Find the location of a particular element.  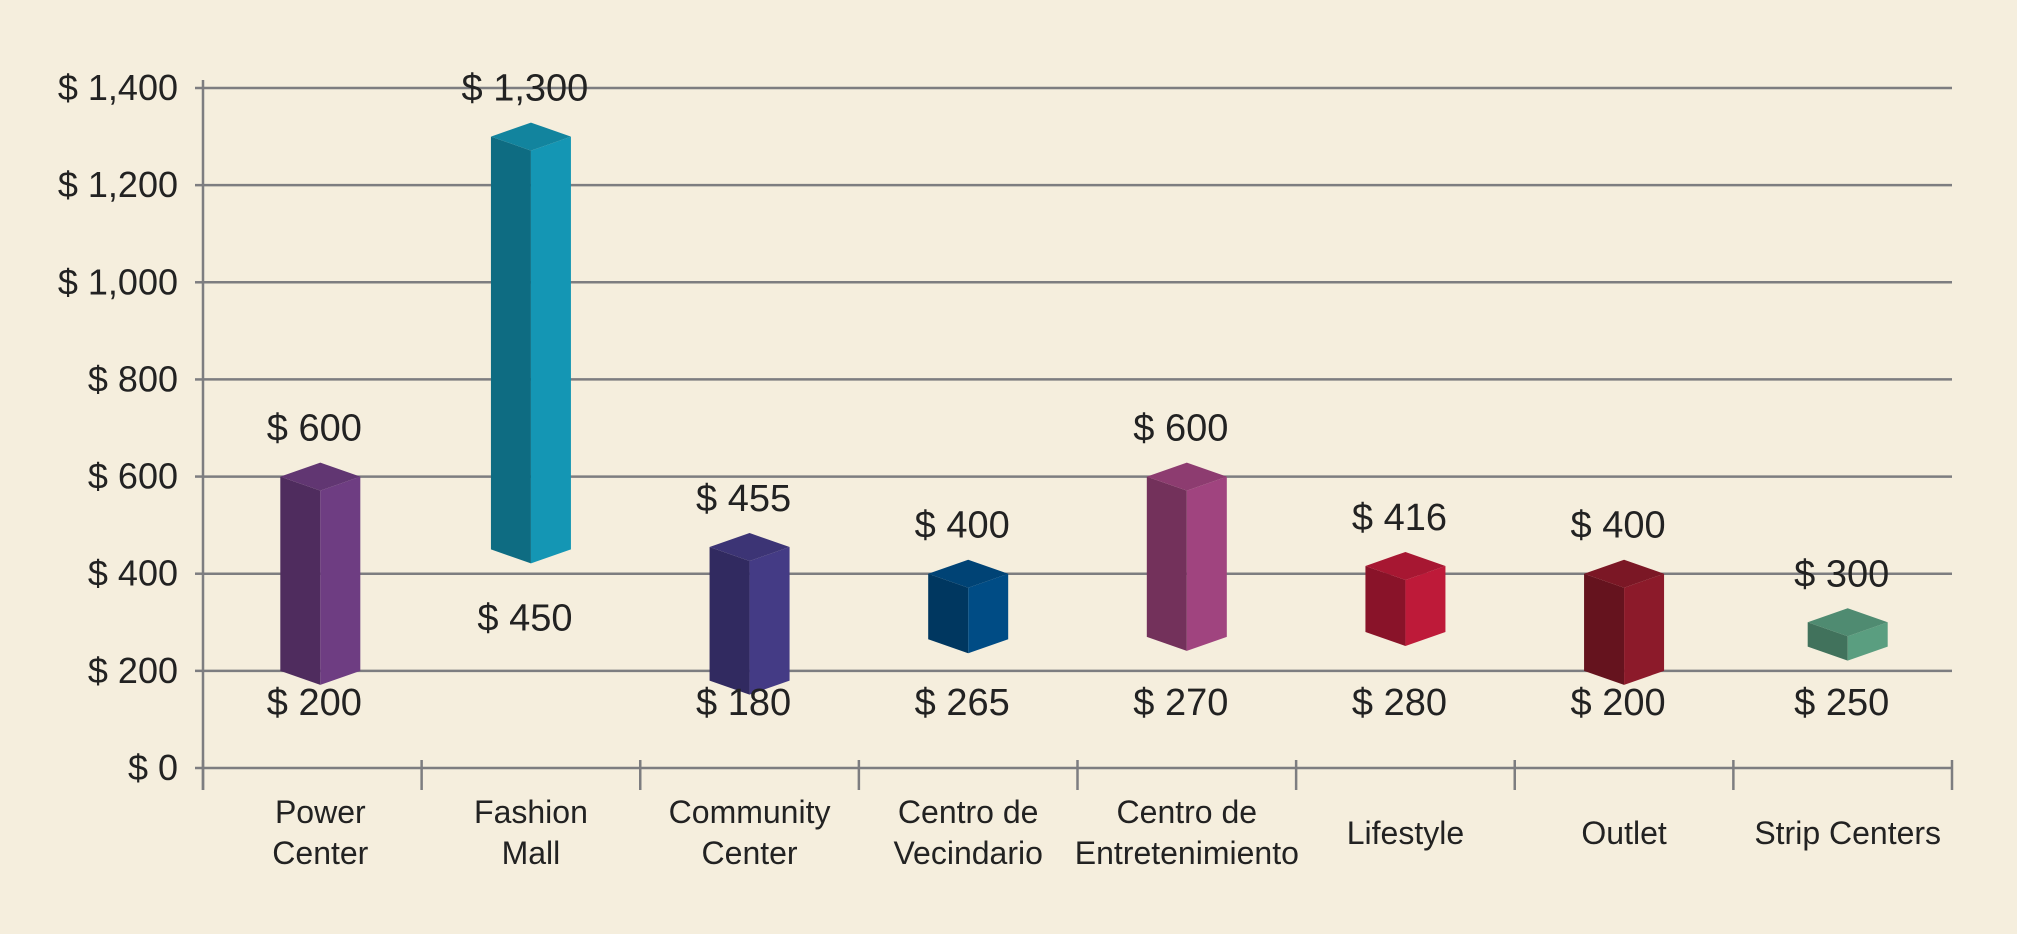

x-category-label: Strip Centers is located at coordinates (1847, 833).